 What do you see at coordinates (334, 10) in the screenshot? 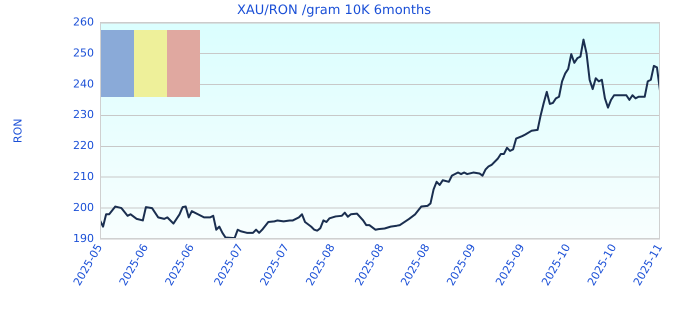
I see `chart-title: XAU/RON /gram 10K 6months` at bounding box center [334, 10].